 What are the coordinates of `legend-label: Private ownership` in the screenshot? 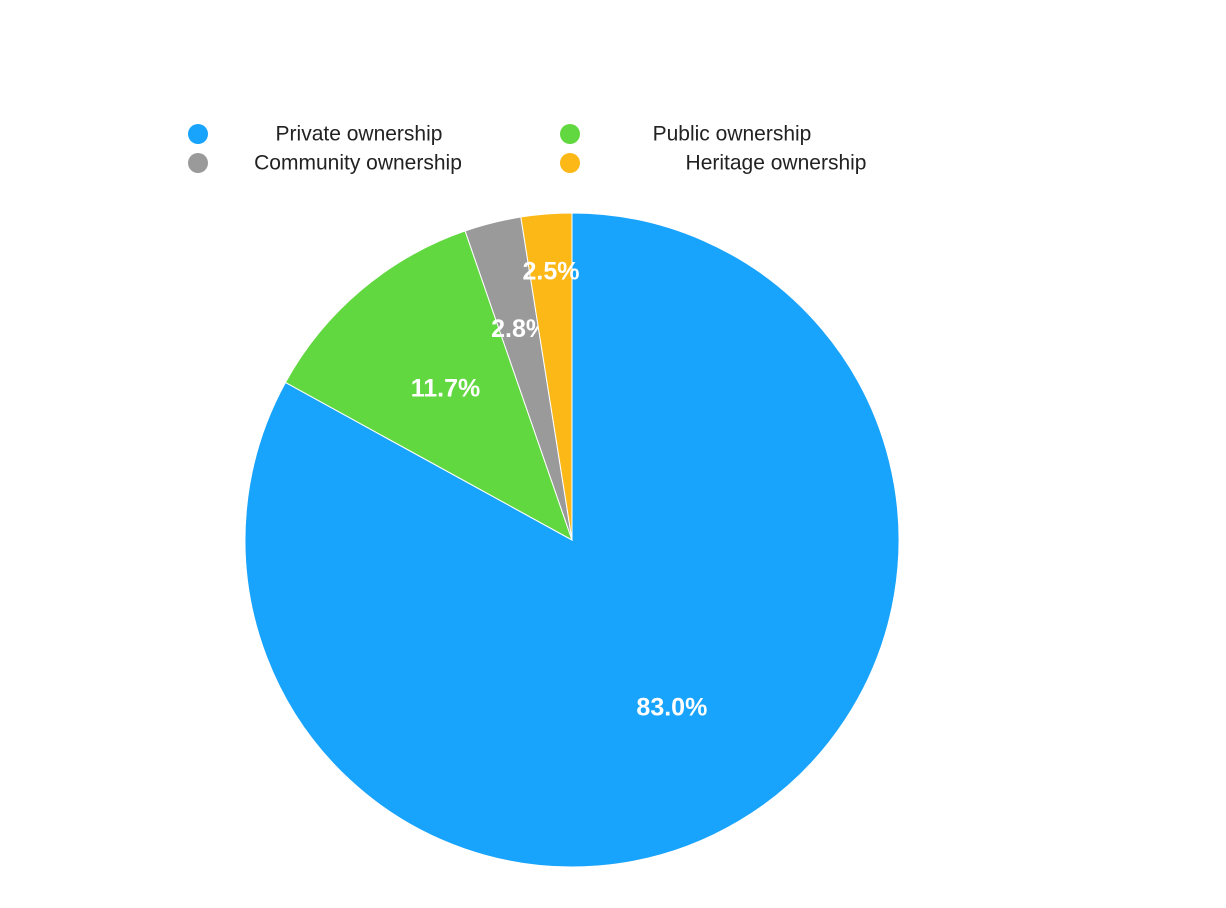 It's located at (359, 134).